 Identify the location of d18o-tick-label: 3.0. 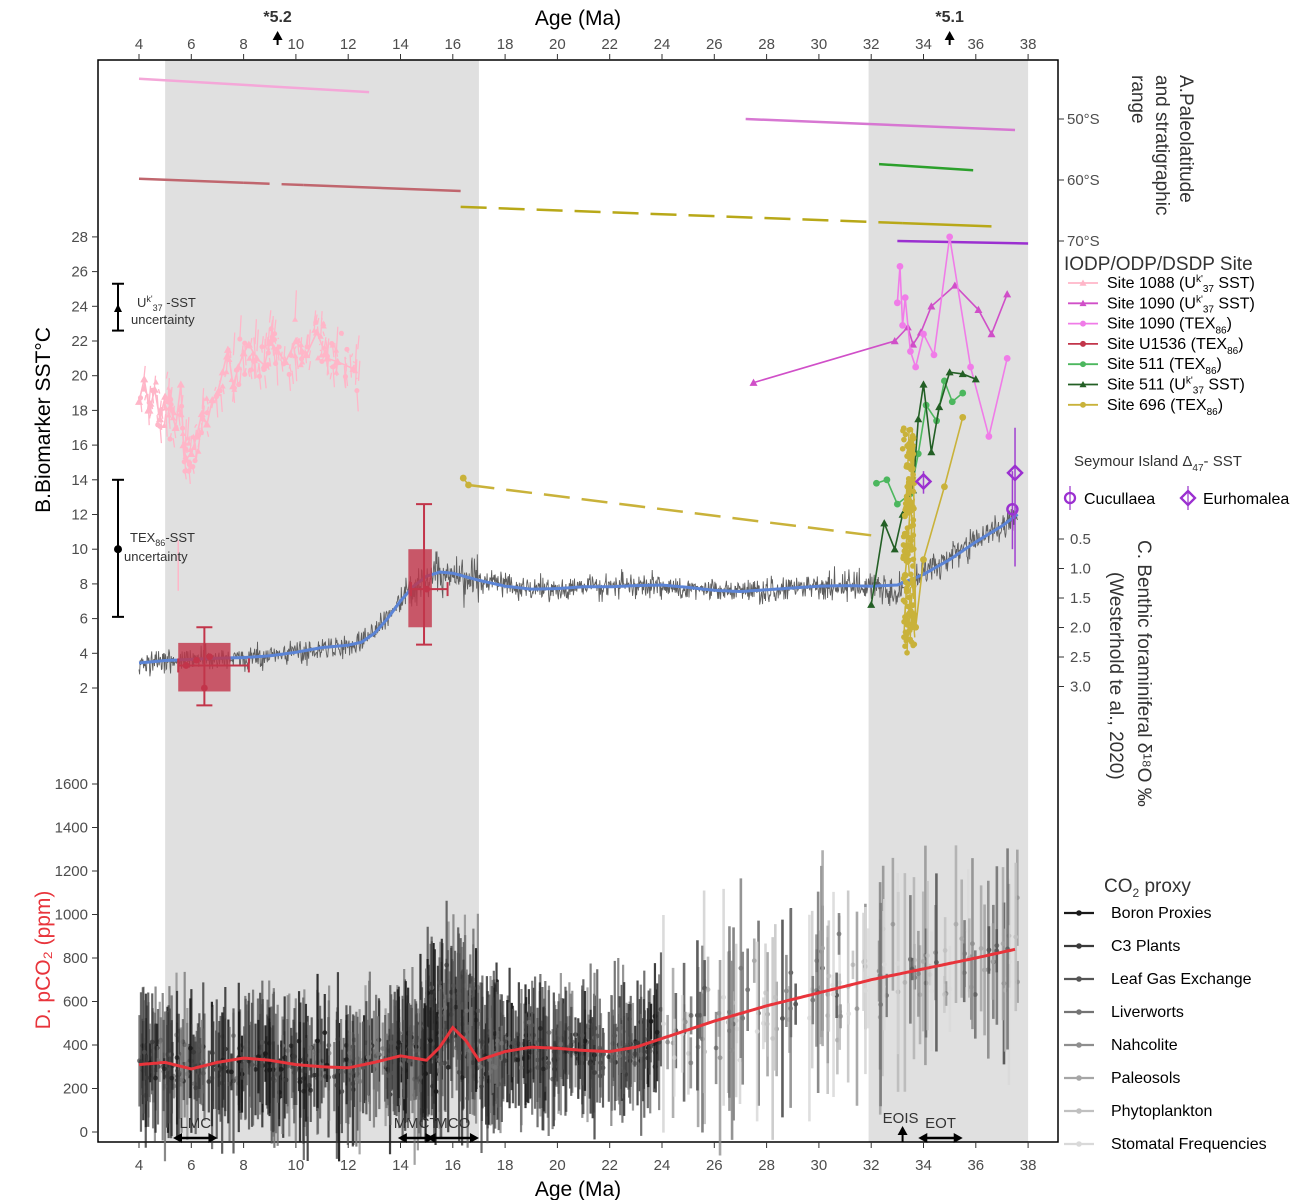
(1080, 687).